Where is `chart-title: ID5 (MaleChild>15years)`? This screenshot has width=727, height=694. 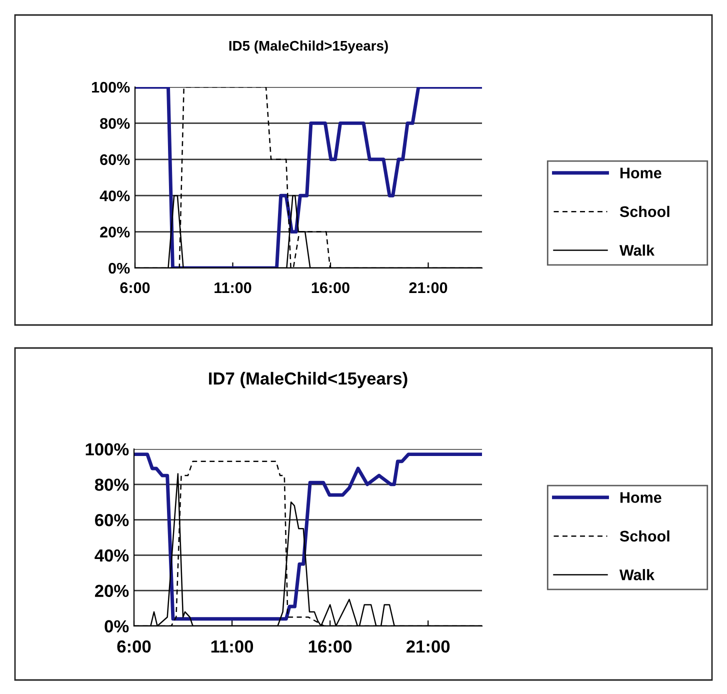
chart-title: ID5 (MaleChild>15years) is located at coordinates (308, 47).